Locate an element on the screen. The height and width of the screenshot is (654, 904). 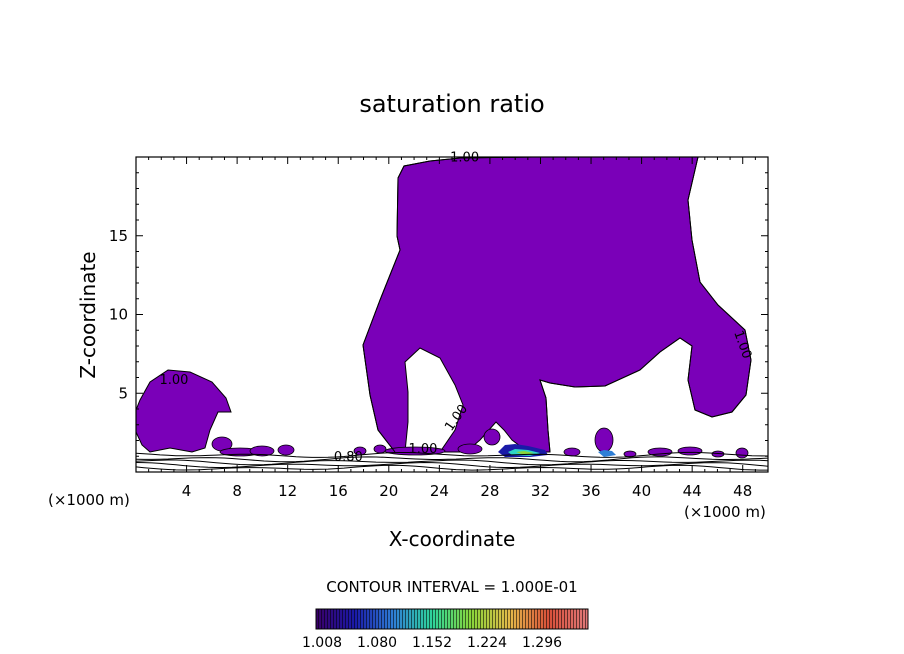
y-tick-label: 10 is located at coordinates (118, 315).